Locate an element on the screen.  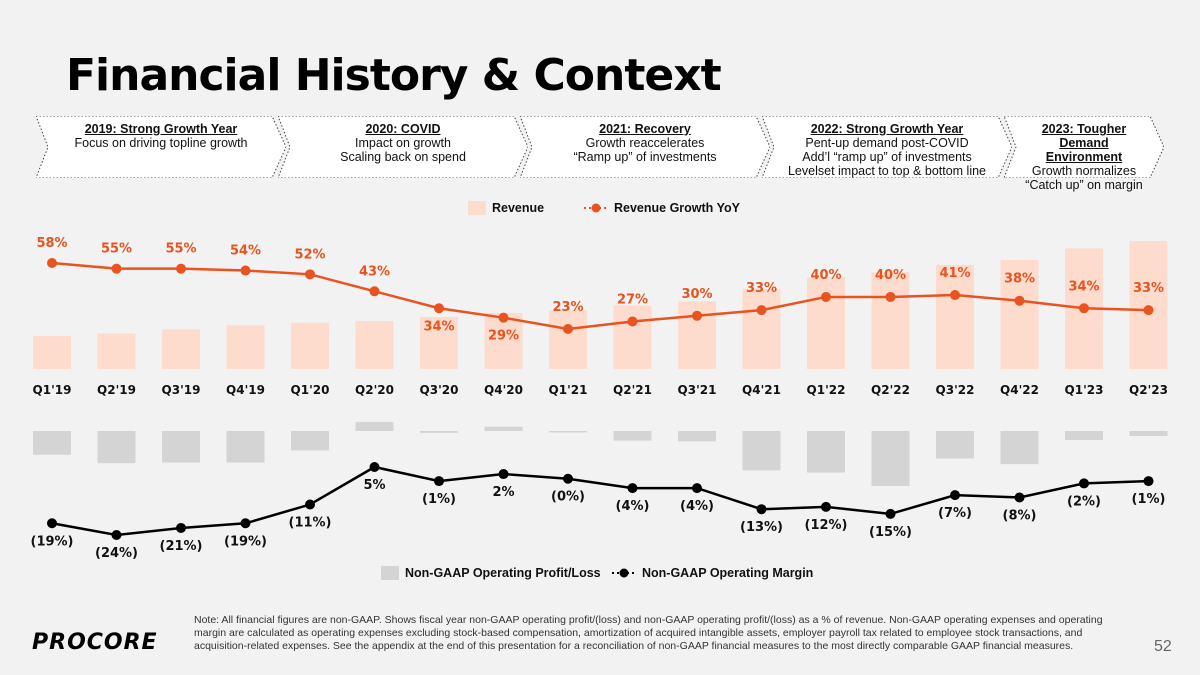
x-tick-label: Q2'20 is located at coordinates (374, 390).